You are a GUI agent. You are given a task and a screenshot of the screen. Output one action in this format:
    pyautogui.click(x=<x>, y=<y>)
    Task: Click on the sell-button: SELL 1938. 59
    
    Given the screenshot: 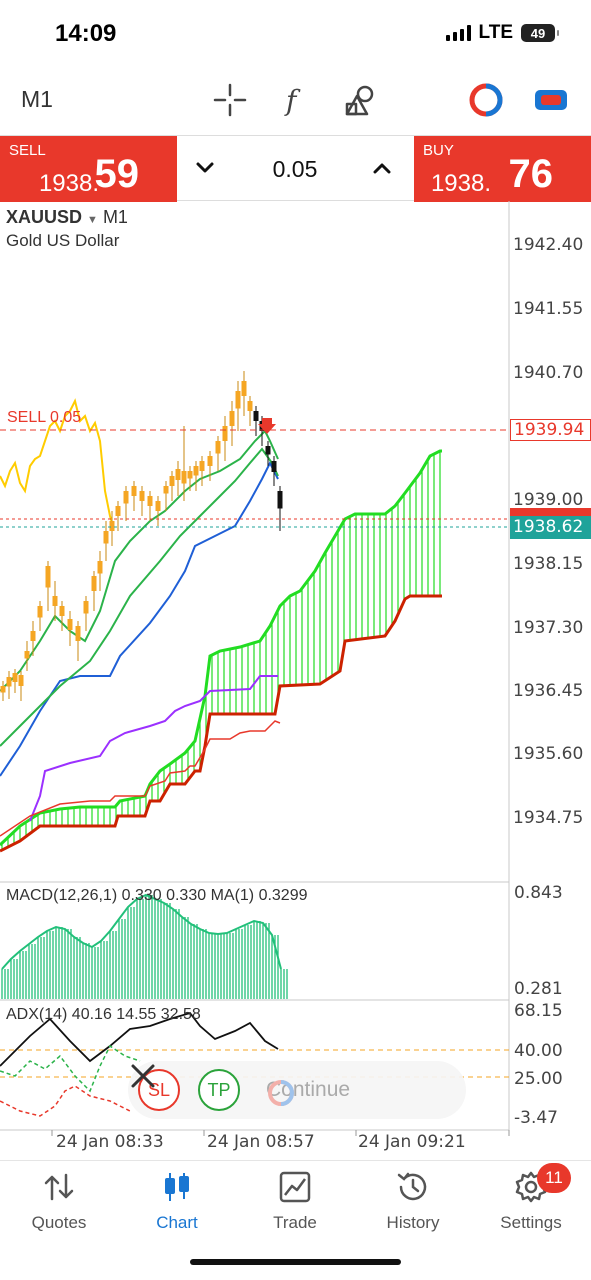 What is the action you would take?
    pyautogui.click(x=88, y=169)
    